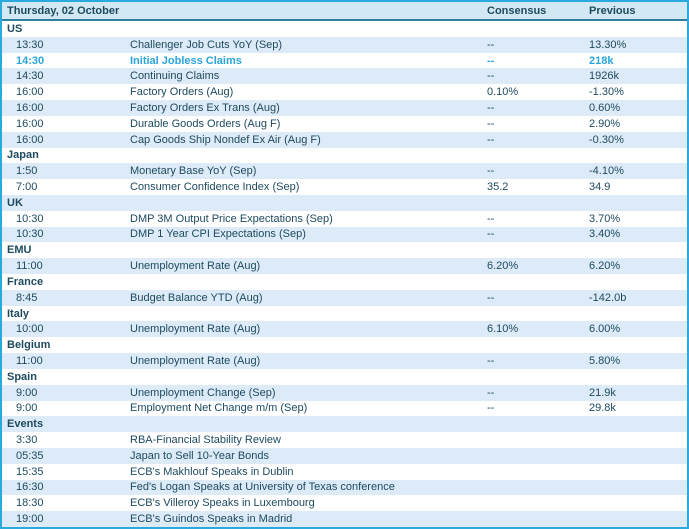 Image resolution: width=689 pixels, height=529 pixels. What do you see at coordinates (27, 187) in the screenshot?
I see `event-time: 7:00` at bounding box center [27, 187].